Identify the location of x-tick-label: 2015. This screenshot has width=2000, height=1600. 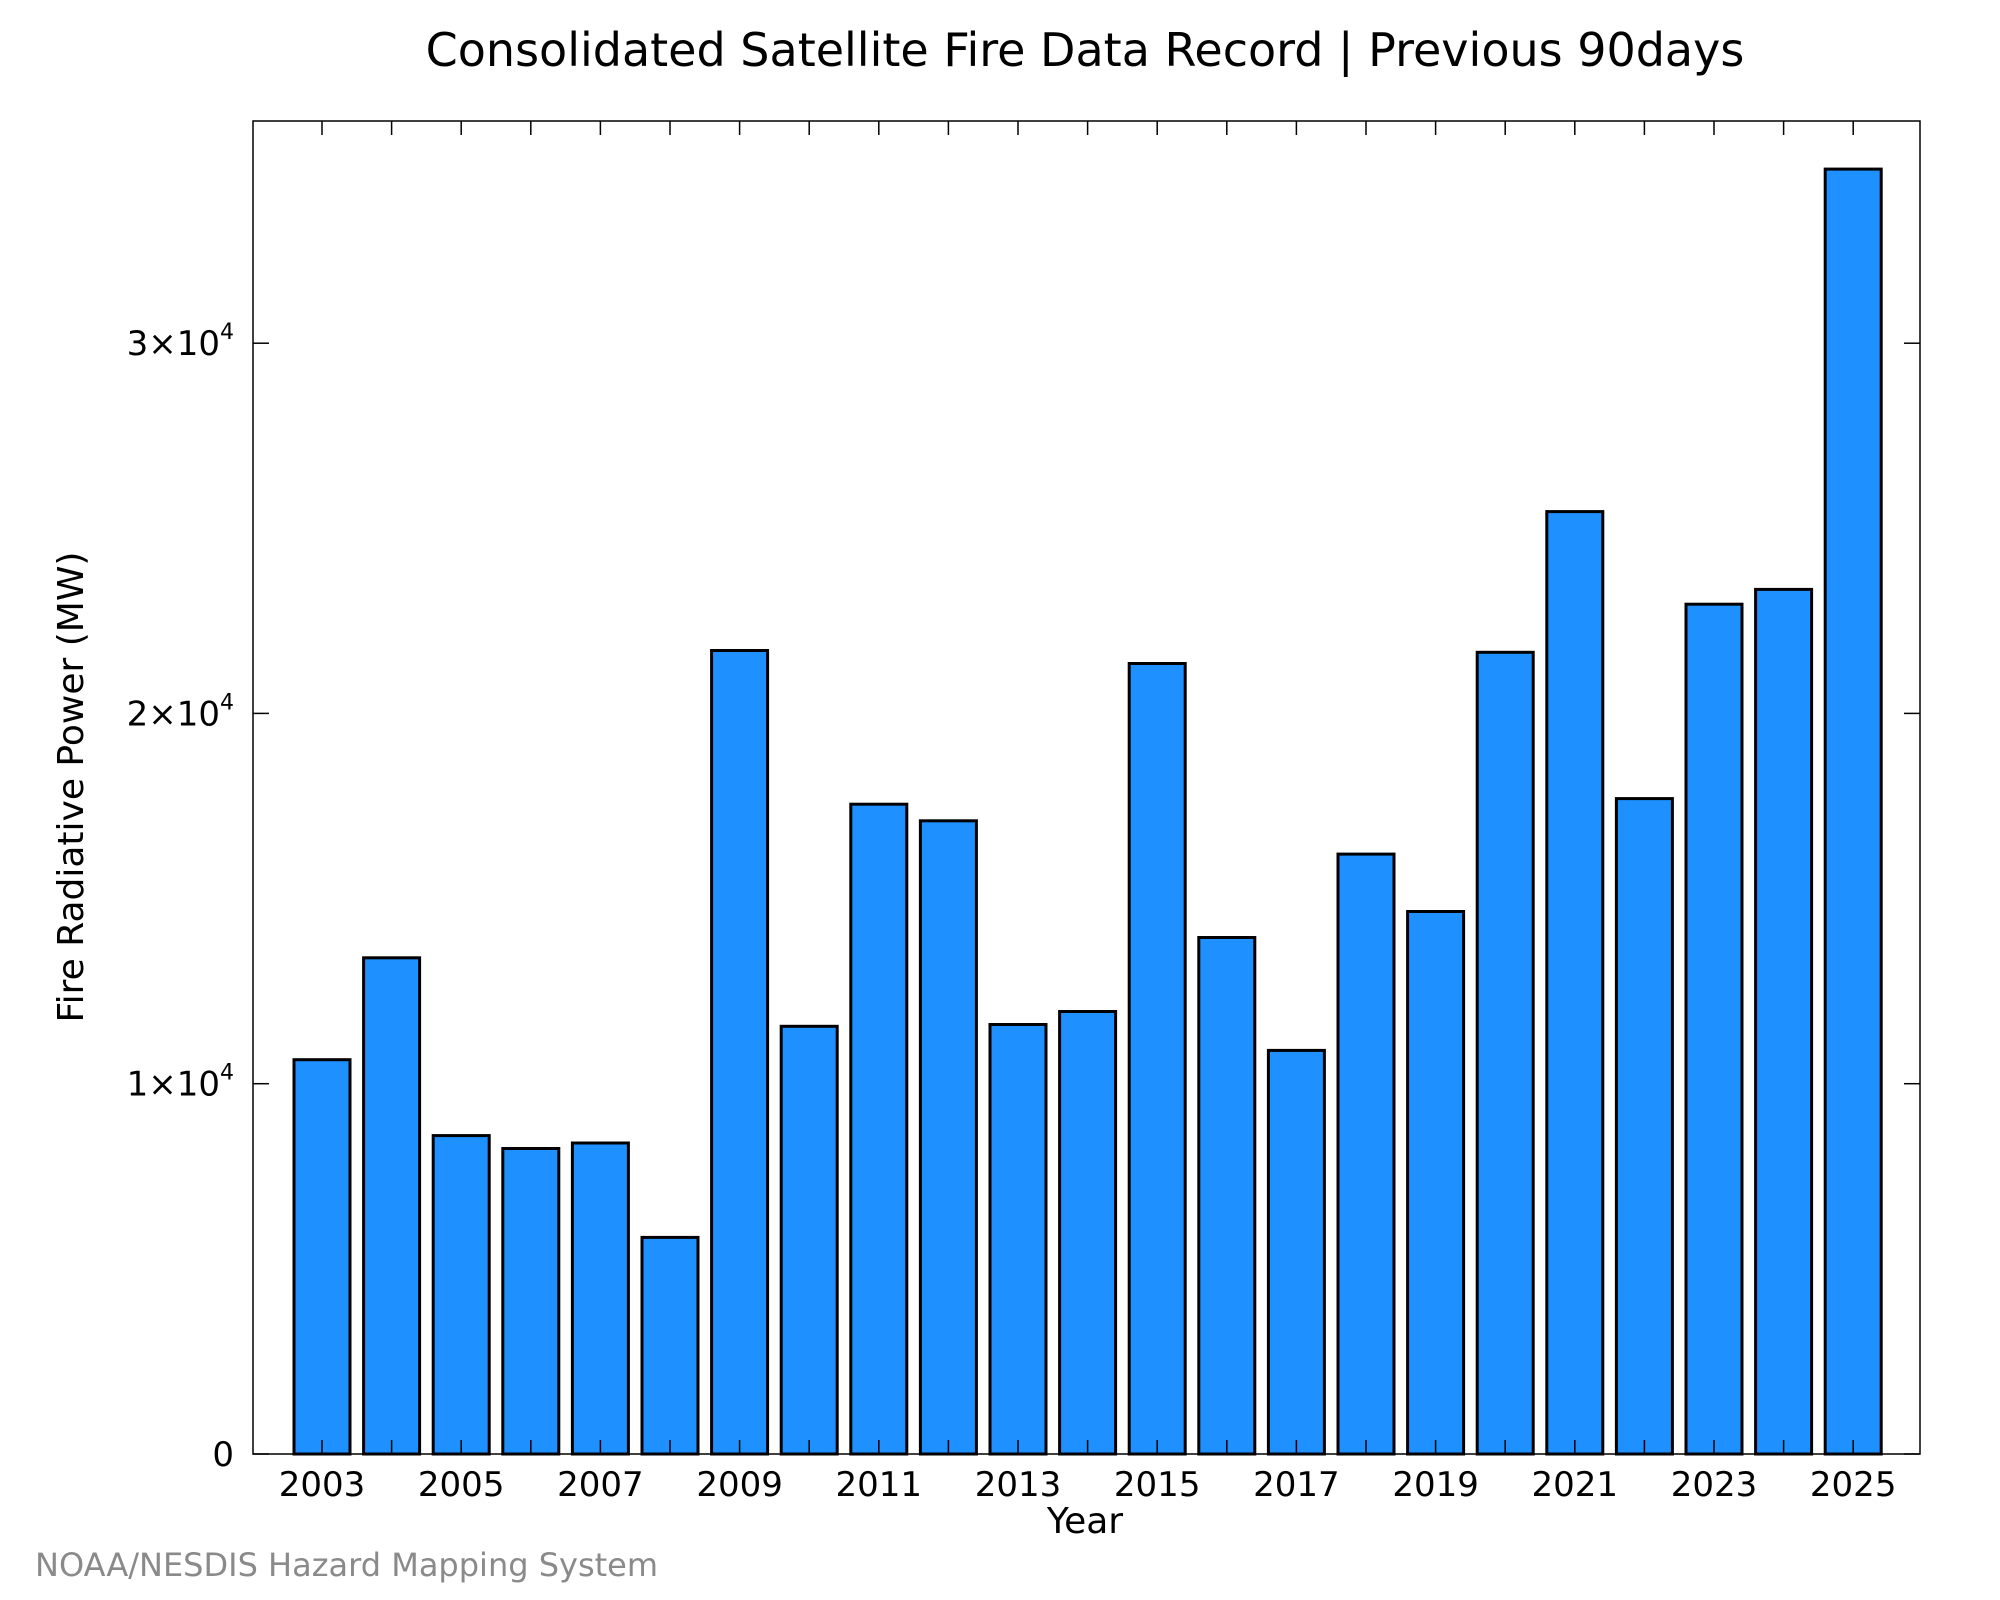
(1157, 1485).